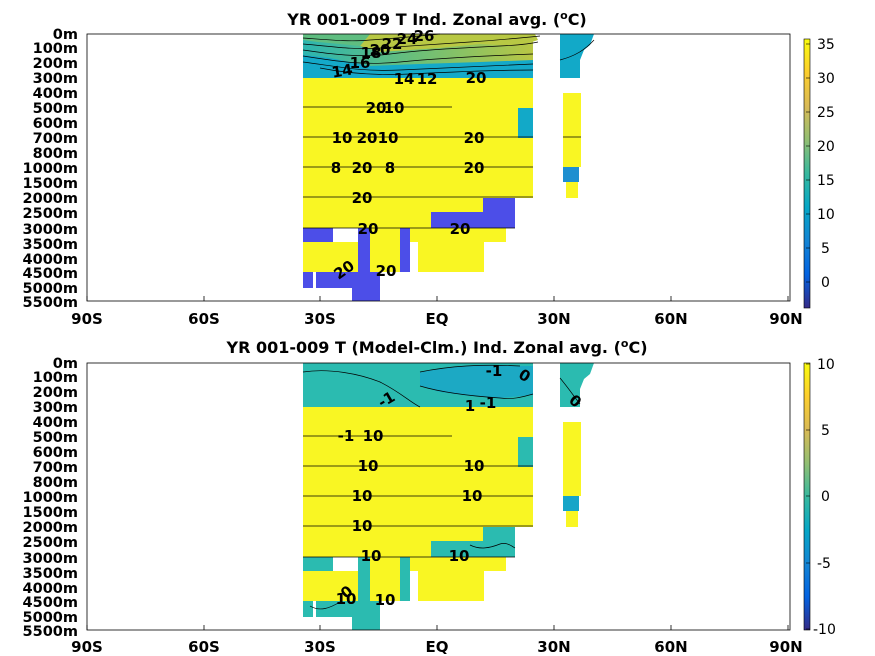  Describe the element at coordinates (65, 35) in the screenshot. I see `y-tick-label: 0m` at that location.